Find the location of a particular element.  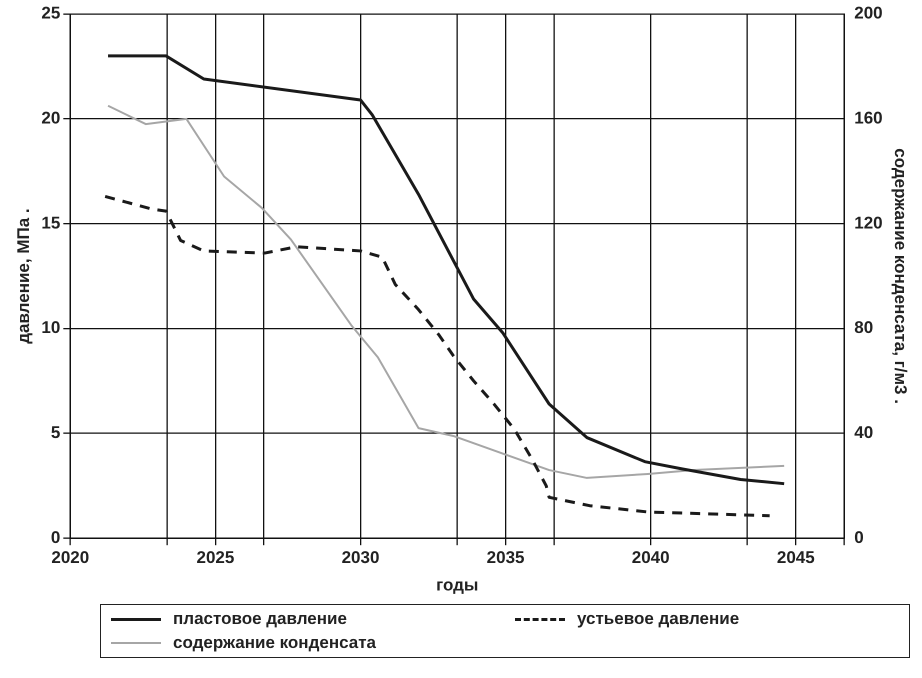

y2-tick-label: 40 is located at coordinates (864, 432).